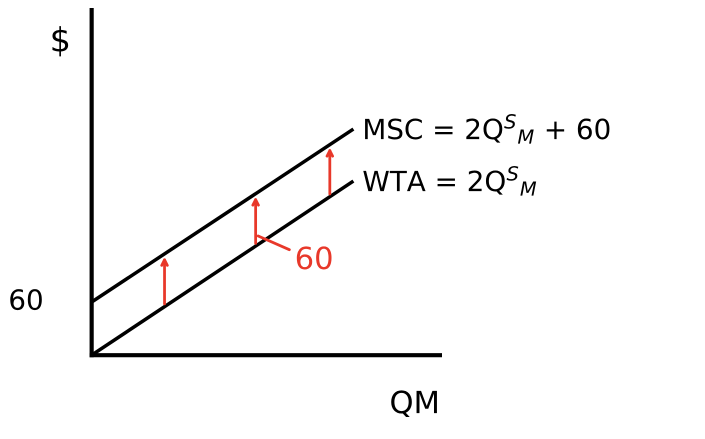 Image resolution: width=705 pixels, height=439 pixels. What do you see at coordinates (26, 299) in the screenshot?
I see `text: 60` at bounding box center [26, 299].